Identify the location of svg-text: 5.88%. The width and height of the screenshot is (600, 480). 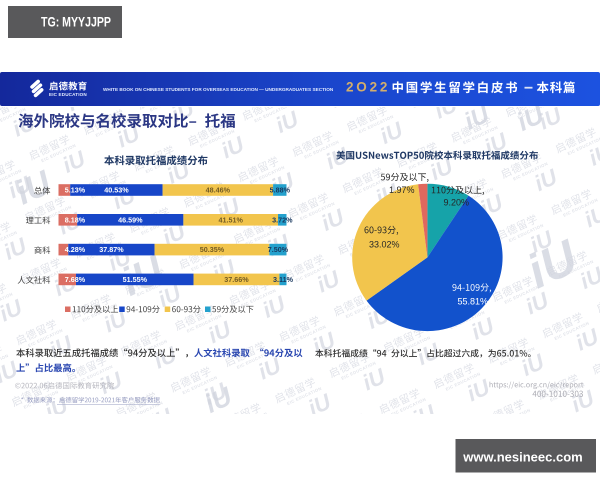
(280, 190).